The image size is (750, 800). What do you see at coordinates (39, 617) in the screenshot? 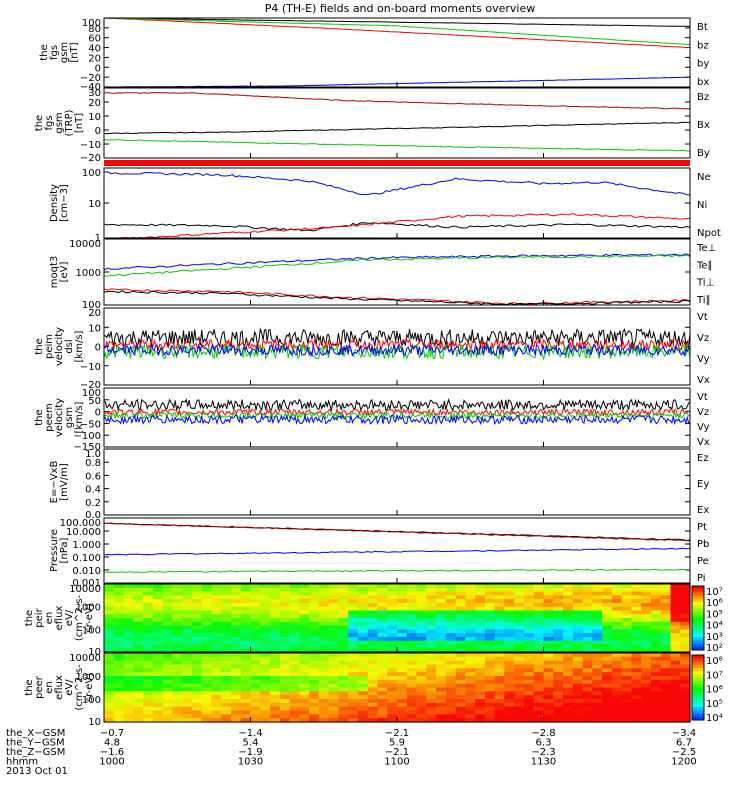
I see `y-axis-label: peir` at bounding box center [39, 617].